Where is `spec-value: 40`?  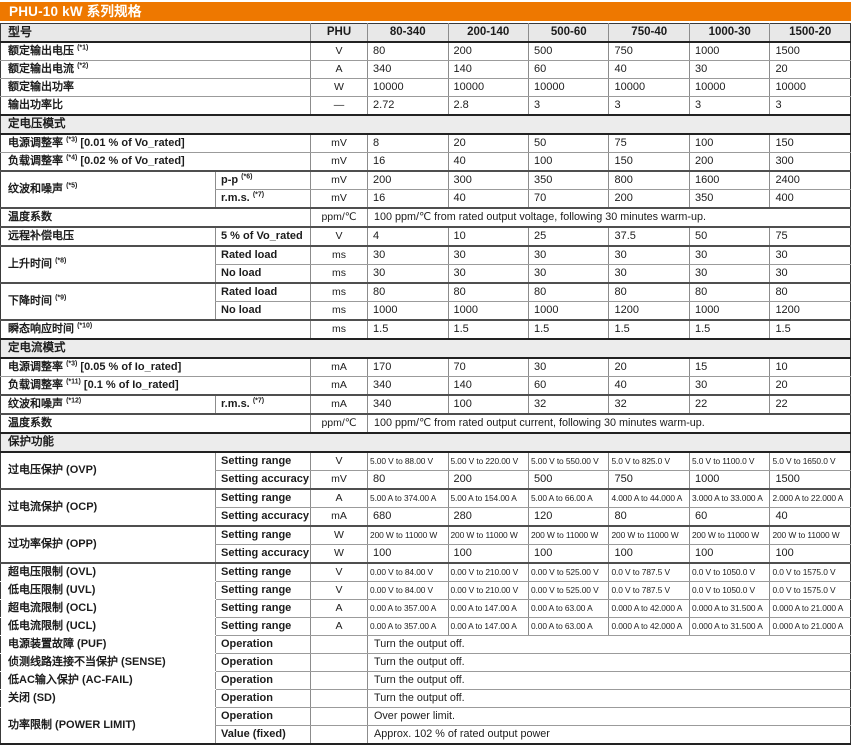 spec-value: 40 is located at coordinates (488, 162).